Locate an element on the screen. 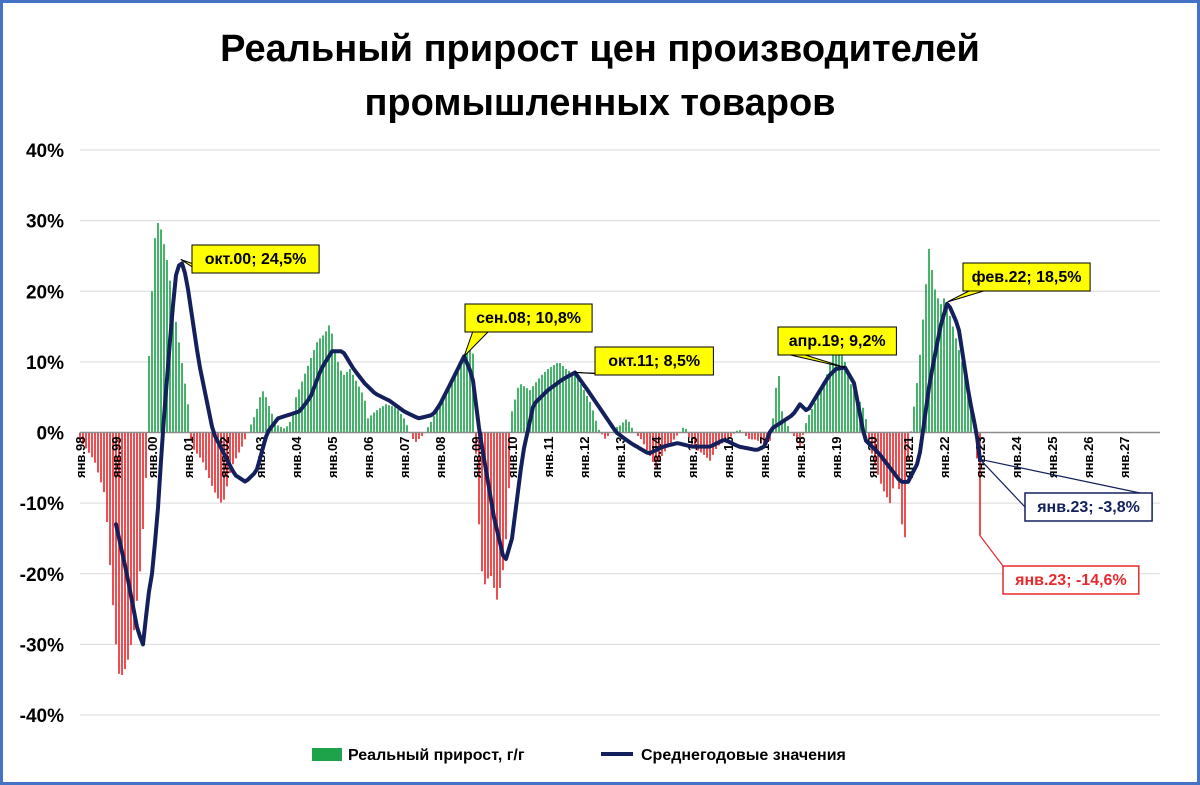 Image resolution: width=1200 pixels, height=785 pixels. y-tick-label: -10% is located at coordinates (42, 504).